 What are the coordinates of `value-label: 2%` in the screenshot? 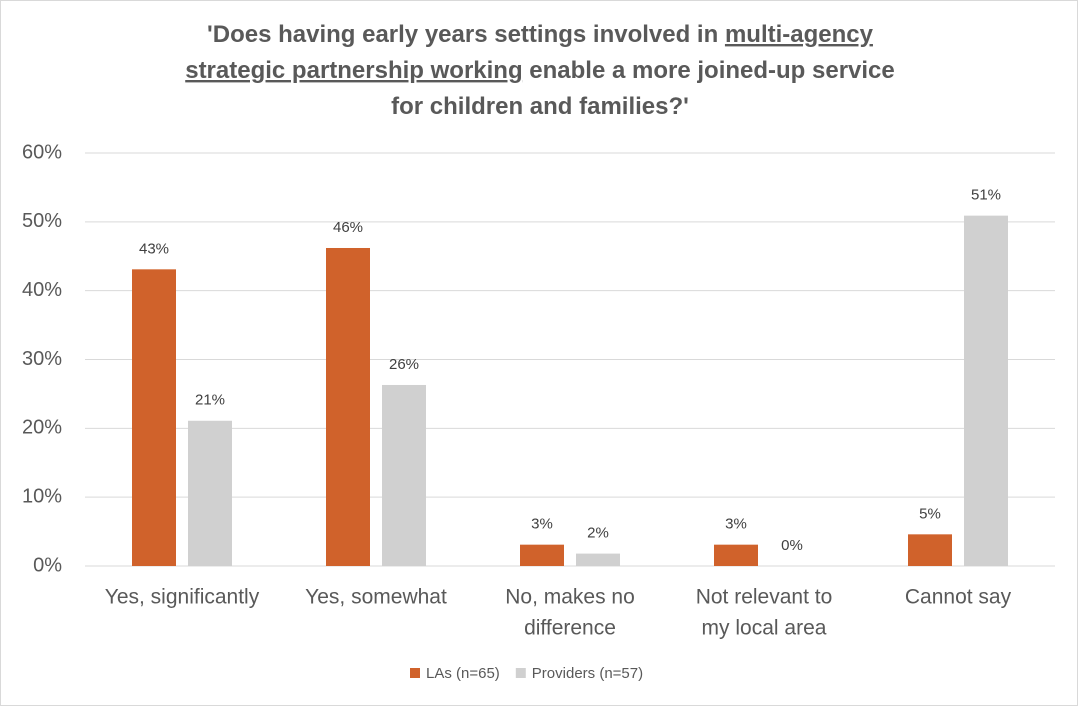 It's located at (598, 533).